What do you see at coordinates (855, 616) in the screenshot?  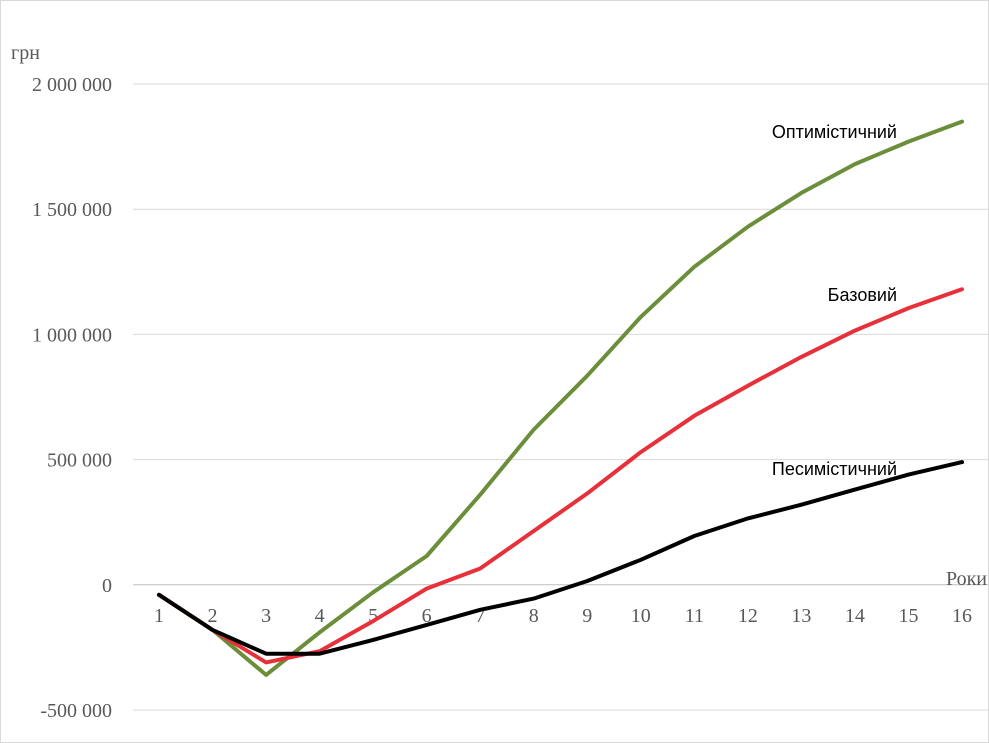 I see `x-tick-label: 14` at bounding box center [855, 616].